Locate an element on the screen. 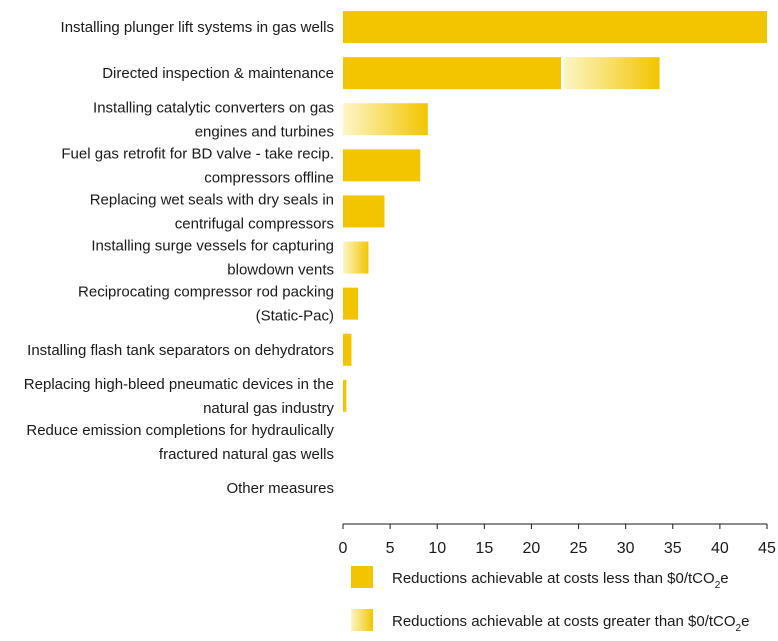 The image size is (778, 641). x-tick-label: 5 is located at coordinates (390, 548).